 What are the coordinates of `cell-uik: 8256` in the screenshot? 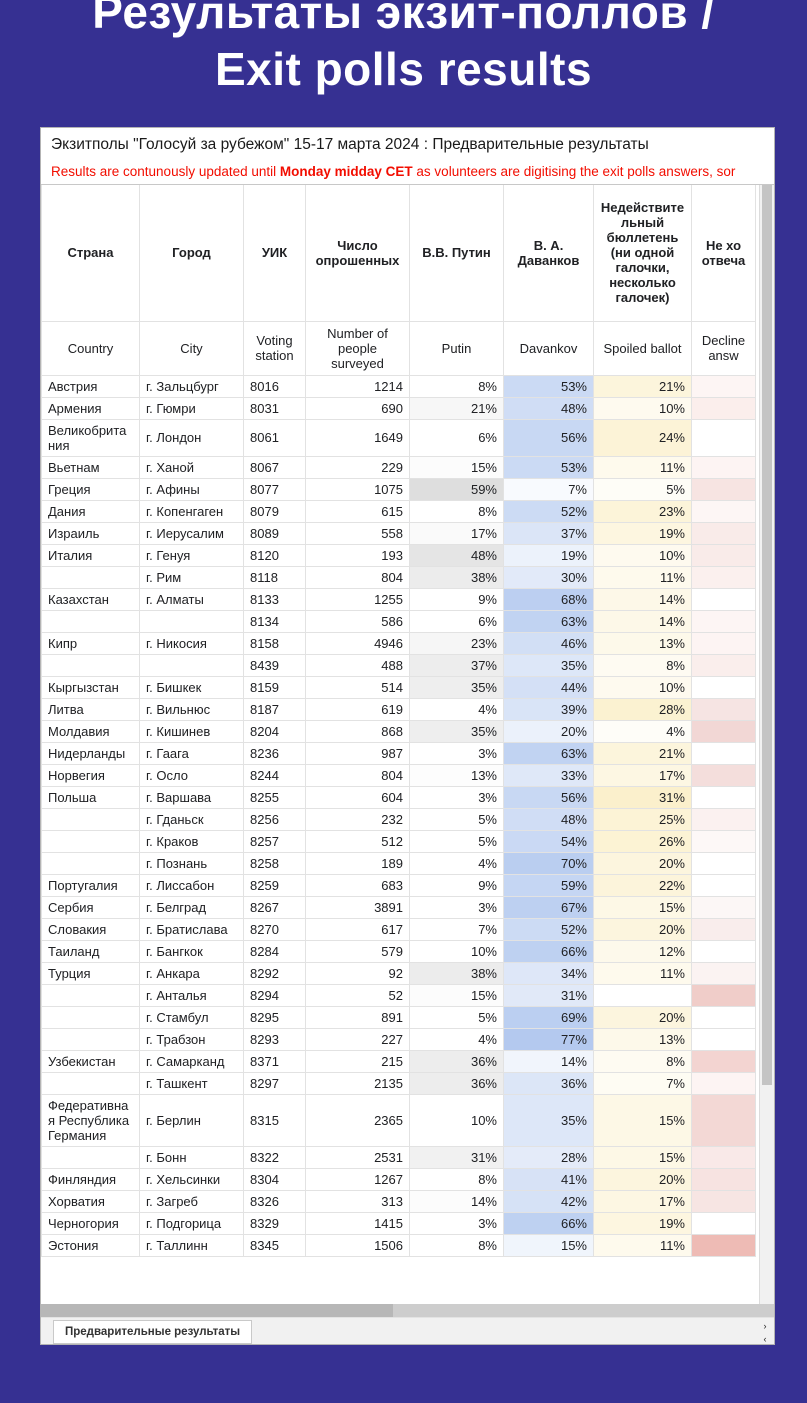 It's located at (274, 819).